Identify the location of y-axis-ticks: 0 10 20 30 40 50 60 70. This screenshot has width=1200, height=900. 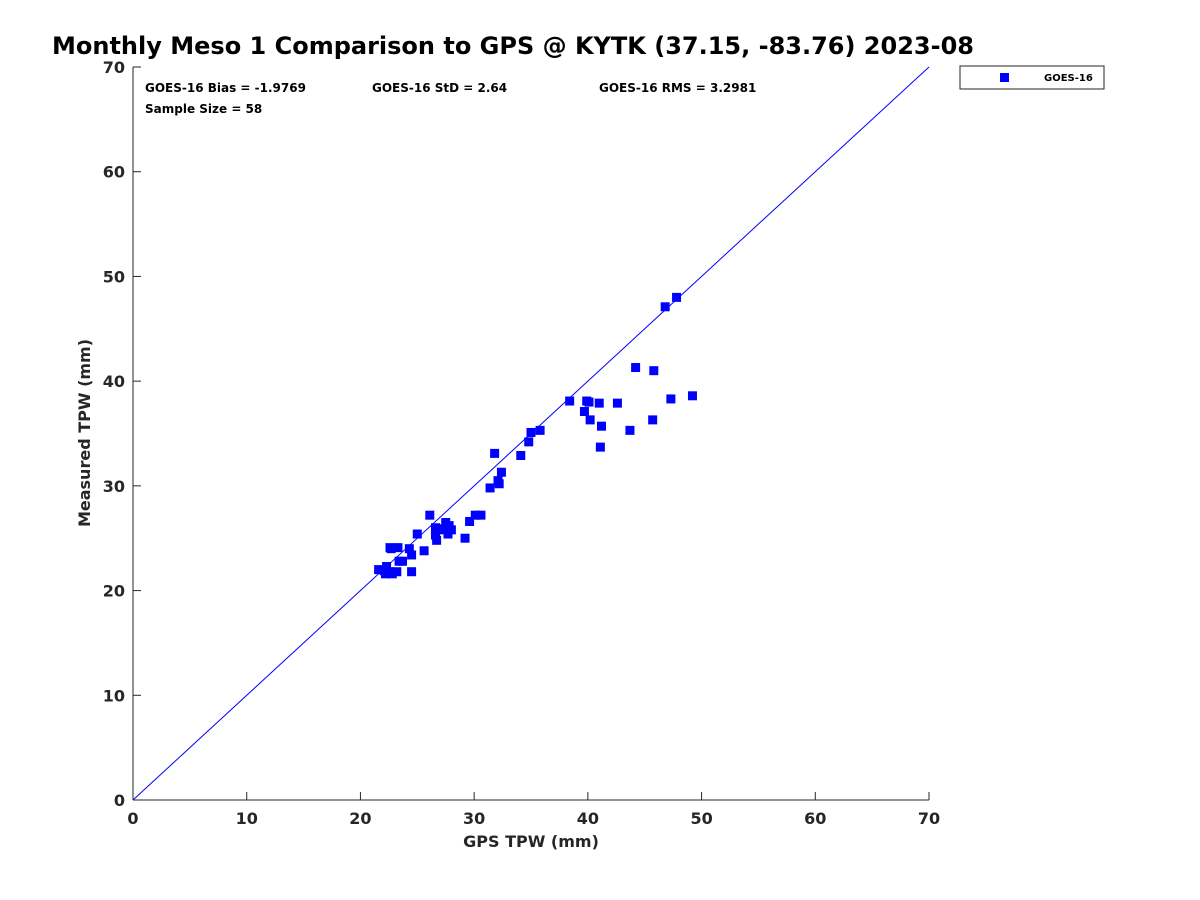
(122, 434).